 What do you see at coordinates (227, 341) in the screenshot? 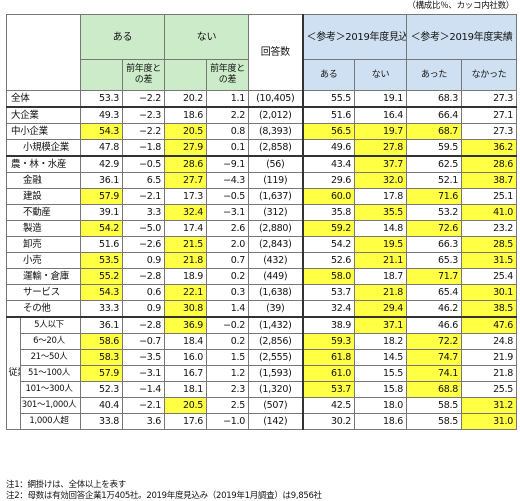
I see `cell-nd: 0.2` at bounding box center [227, 341].